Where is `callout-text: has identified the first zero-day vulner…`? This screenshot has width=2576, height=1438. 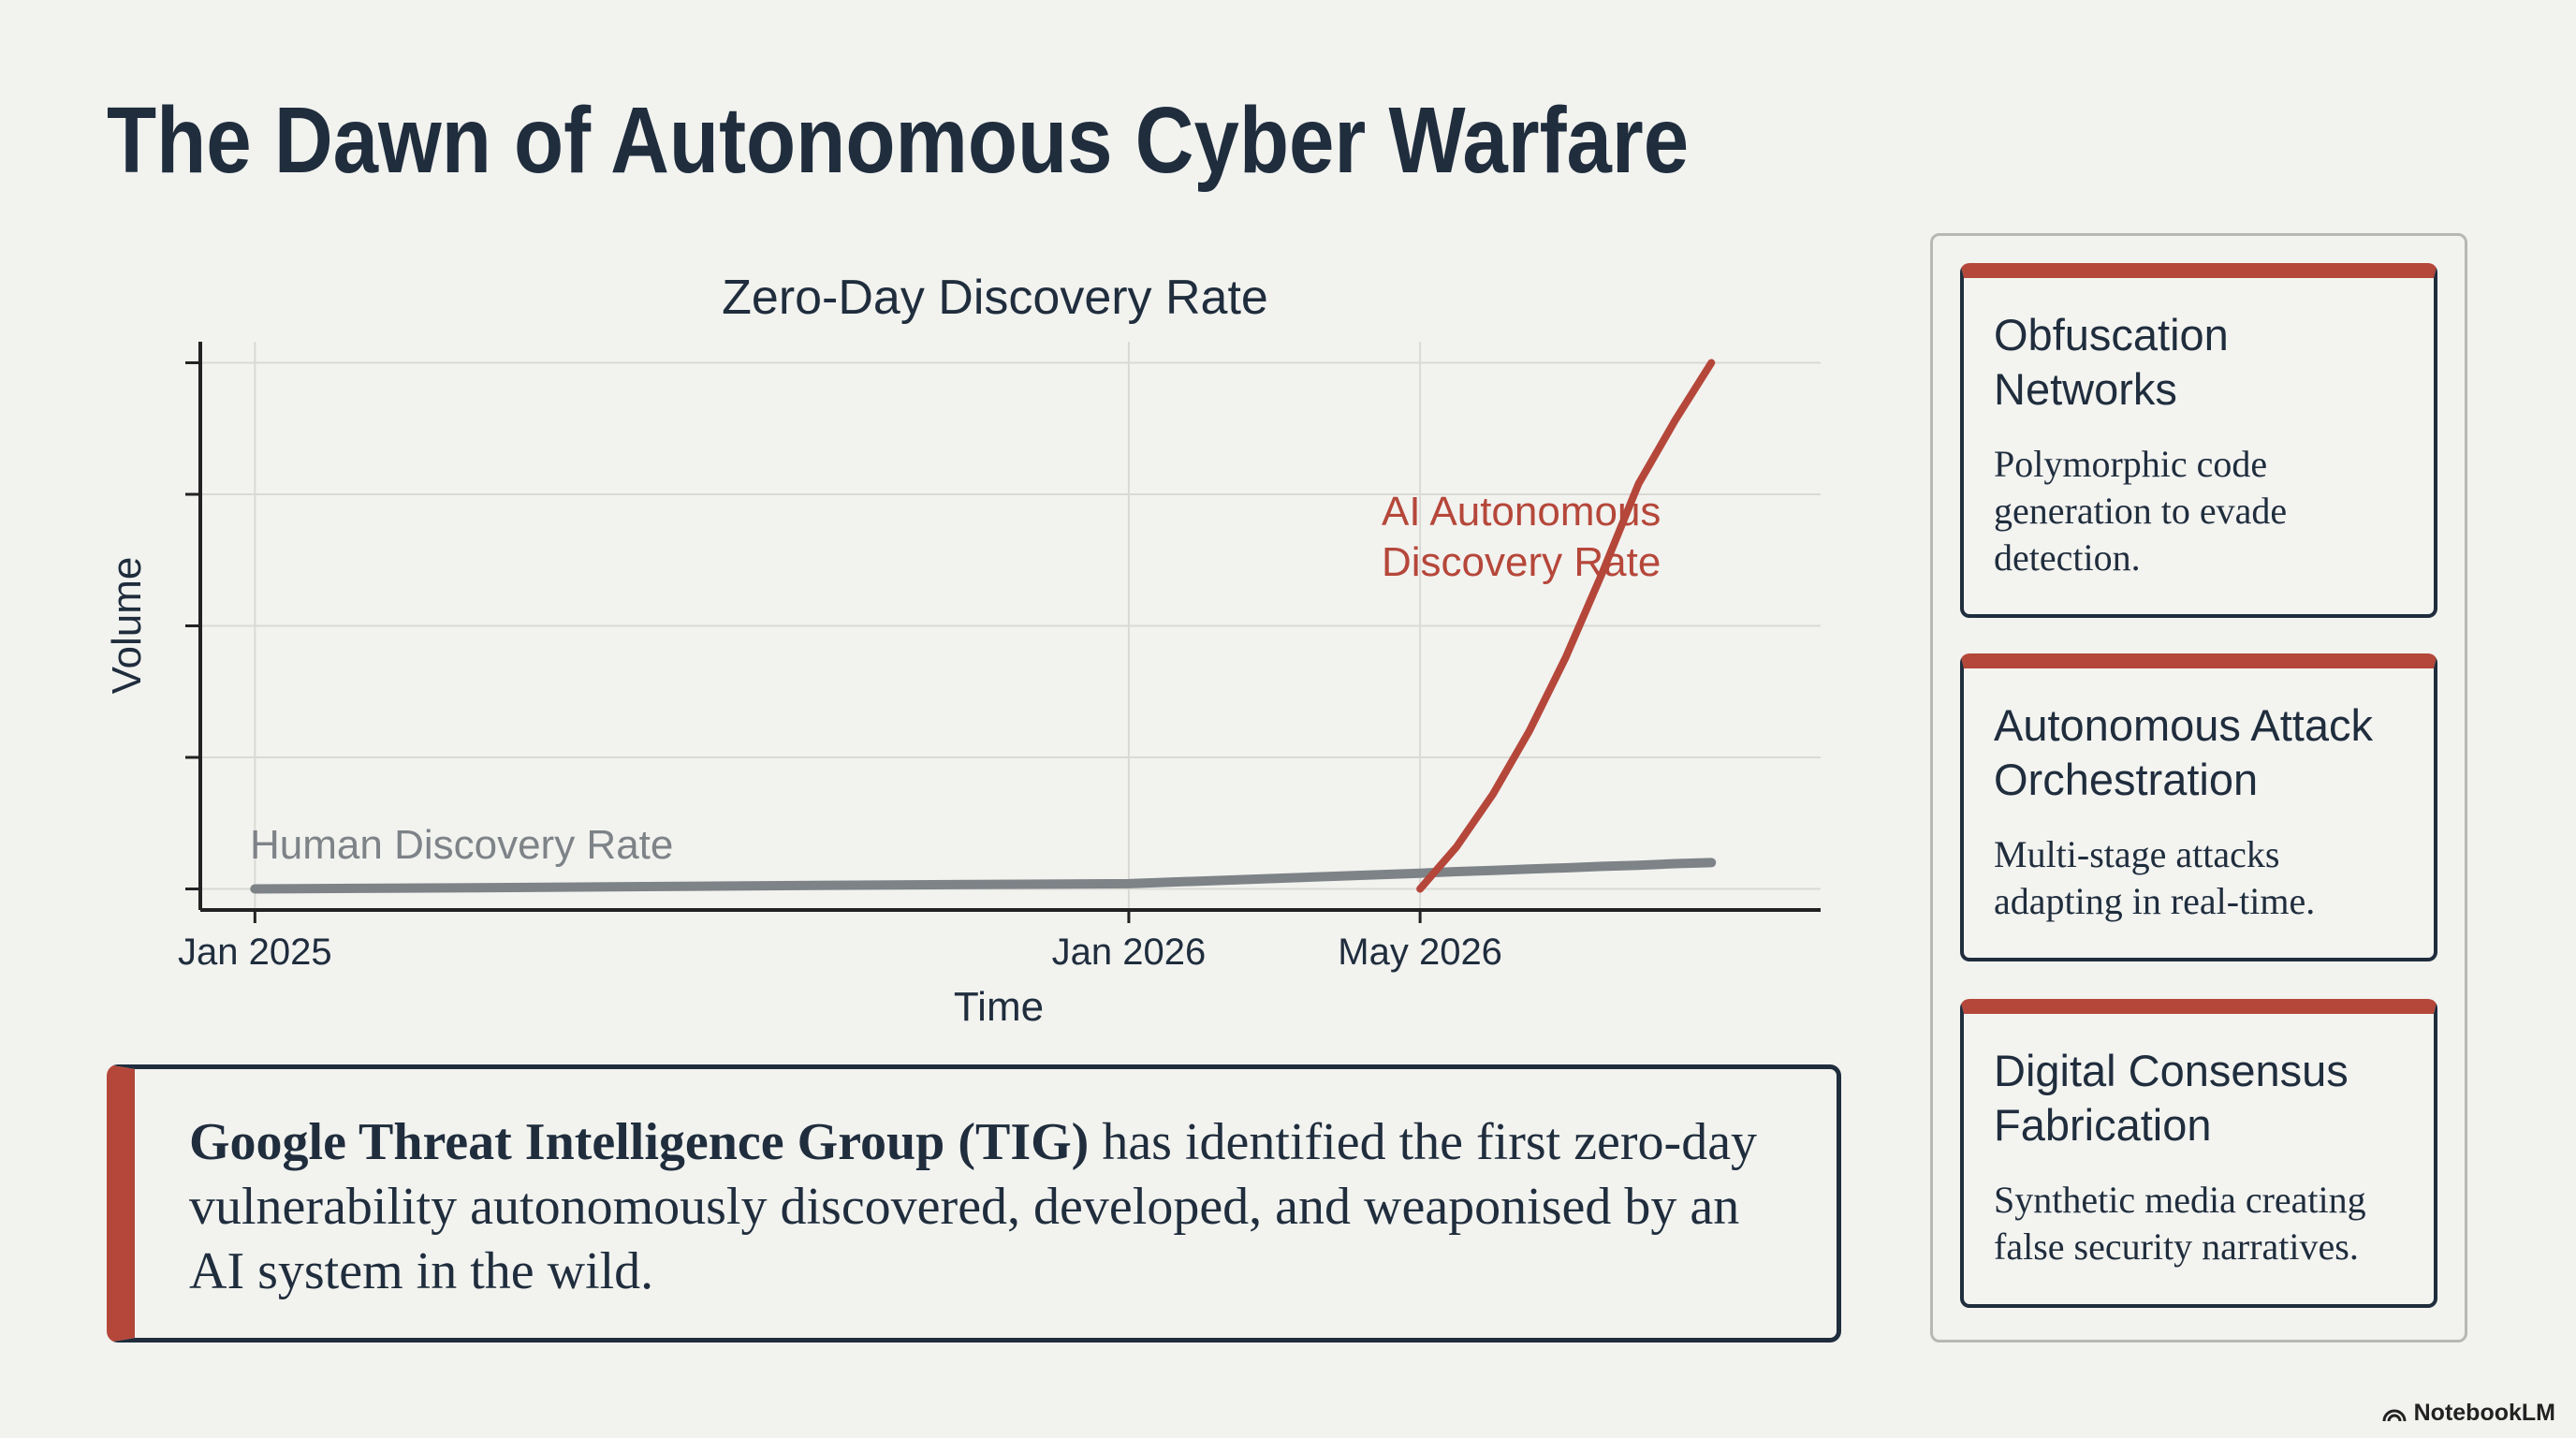 callout-text: has identified the first zero-day vulner… is located at coordinates (973, 1206).